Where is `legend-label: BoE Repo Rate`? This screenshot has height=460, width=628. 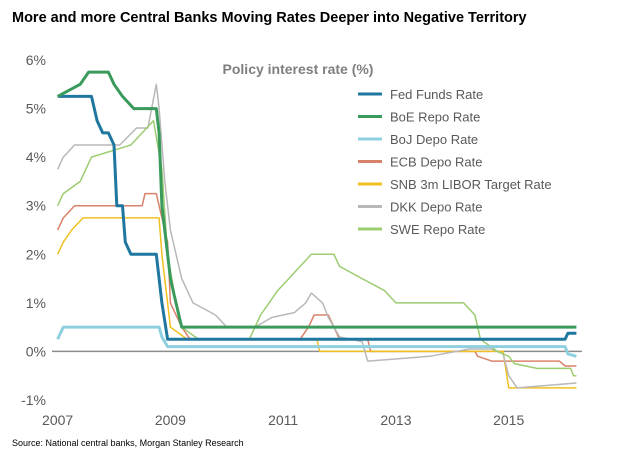 legend-label: BoE Repo Rate is located at coordinates (435, 117).